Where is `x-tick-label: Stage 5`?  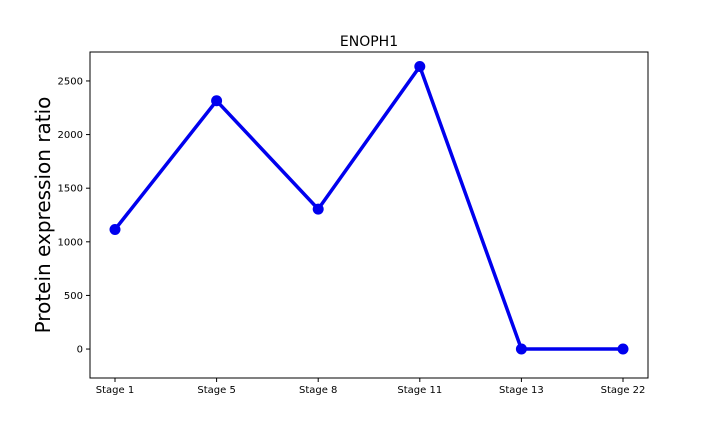 x-tick-label: Stage 5 is located at coordinates (216, 390).